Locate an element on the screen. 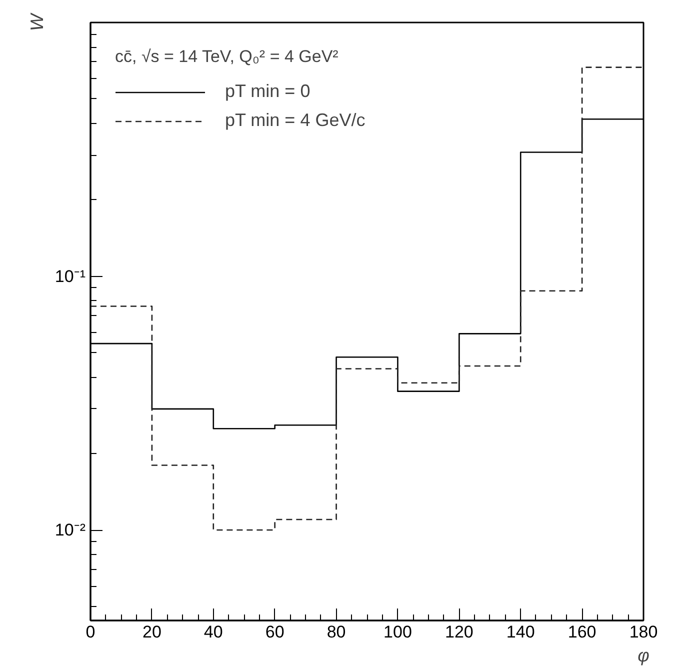 The height and width of the screenshot is (668, 673). y-tick-label: 10⁻² is located at coordinates (70, 530).